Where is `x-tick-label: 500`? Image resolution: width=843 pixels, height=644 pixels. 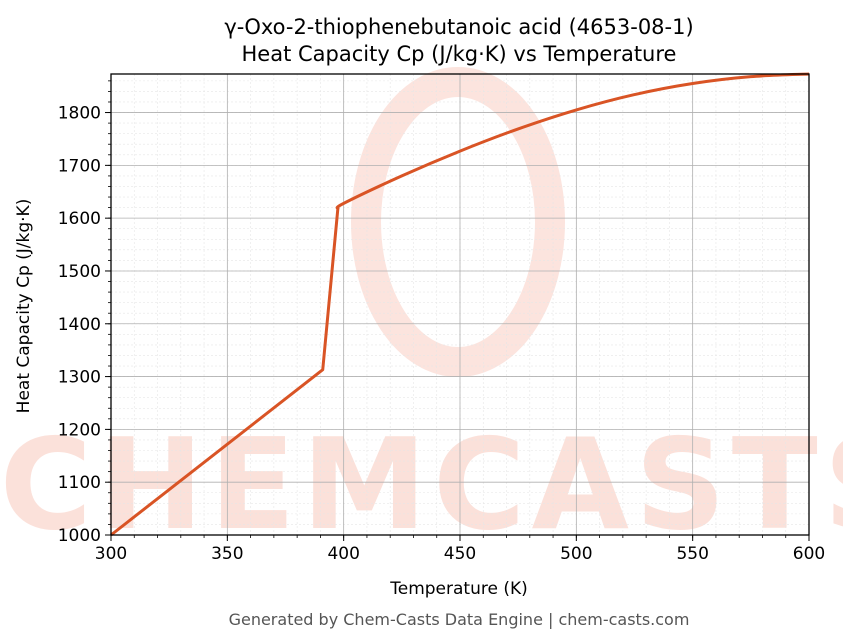
x-tick-label: 500 is located at coordinates (576, 554).